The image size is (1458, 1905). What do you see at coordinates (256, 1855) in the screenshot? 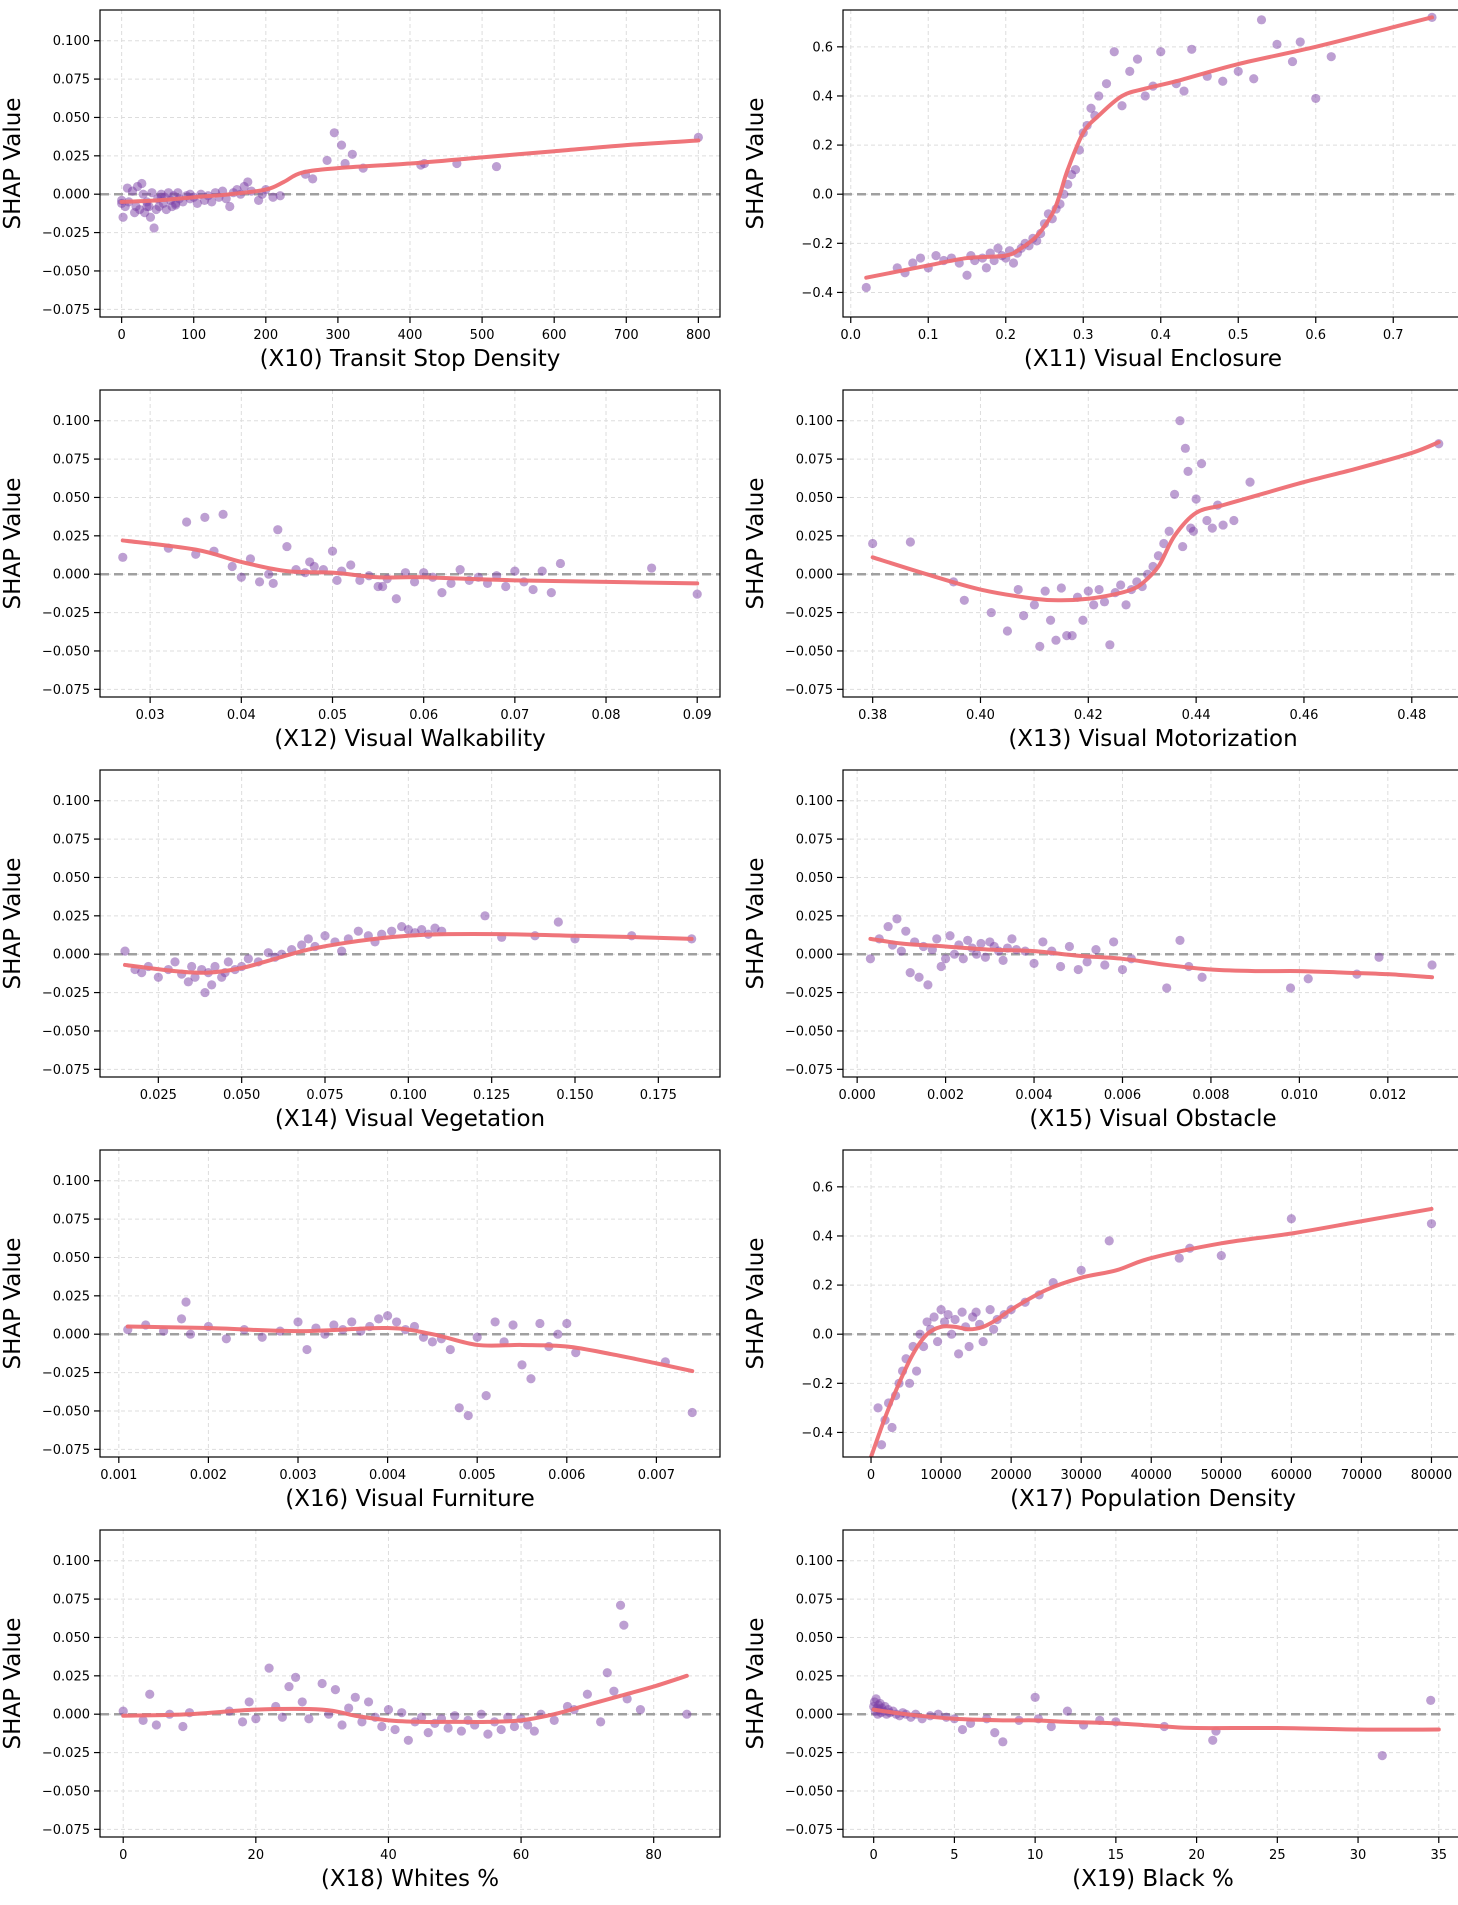
I see `x-tick-label: 20` at bounding box center [256, 1855].